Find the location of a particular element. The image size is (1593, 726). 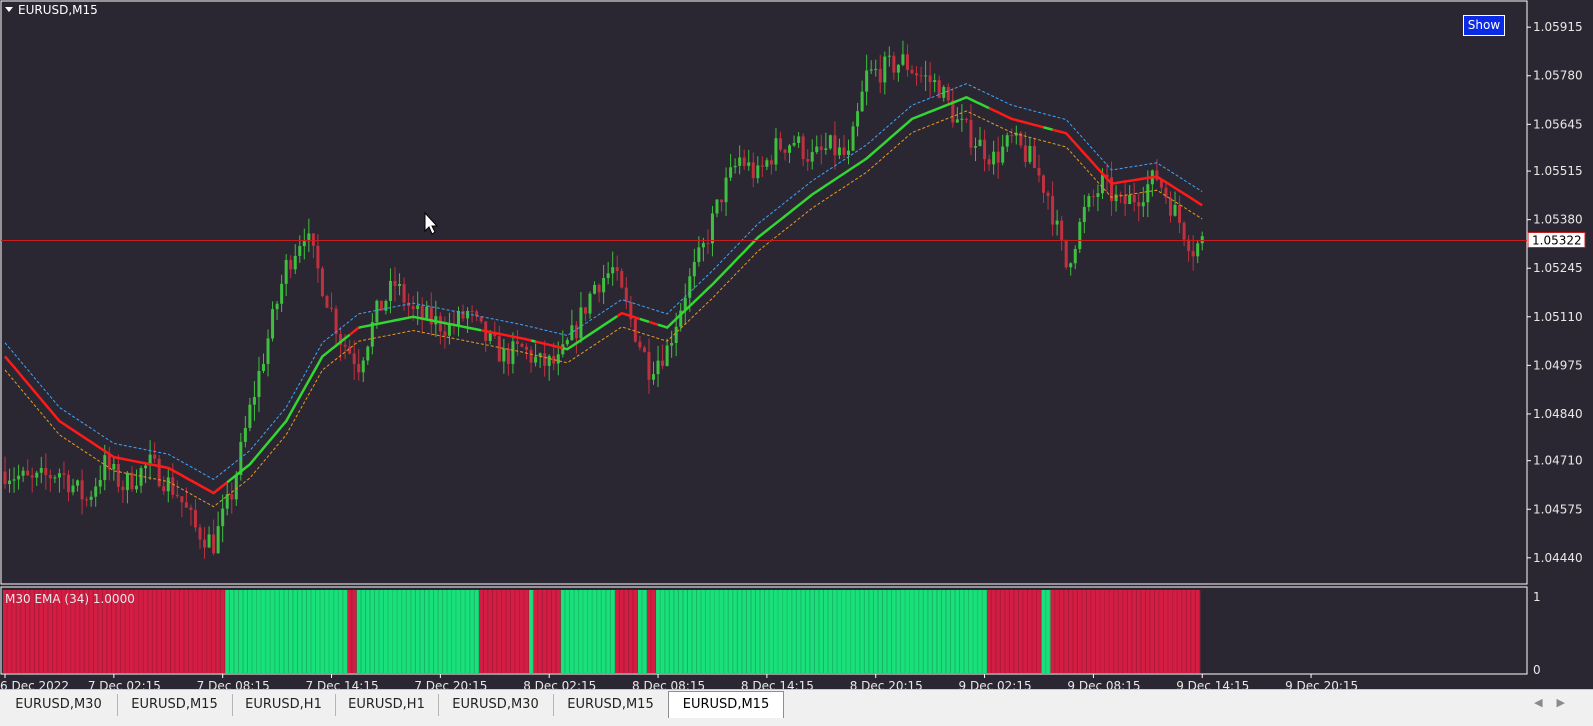

chevron-right-icon: ▶ is located at coordinates (1567, 702).